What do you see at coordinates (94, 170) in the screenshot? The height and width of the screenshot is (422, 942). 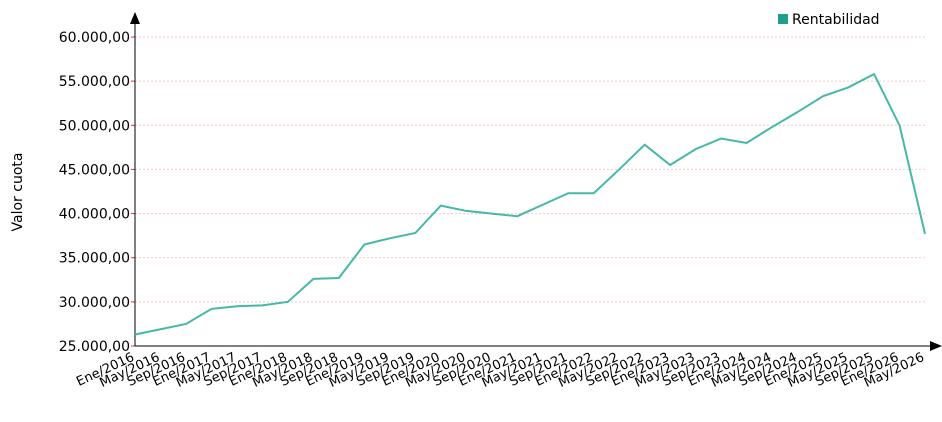 I see `y-tick-label: 45.000,00` at bounding box center [94, 170].